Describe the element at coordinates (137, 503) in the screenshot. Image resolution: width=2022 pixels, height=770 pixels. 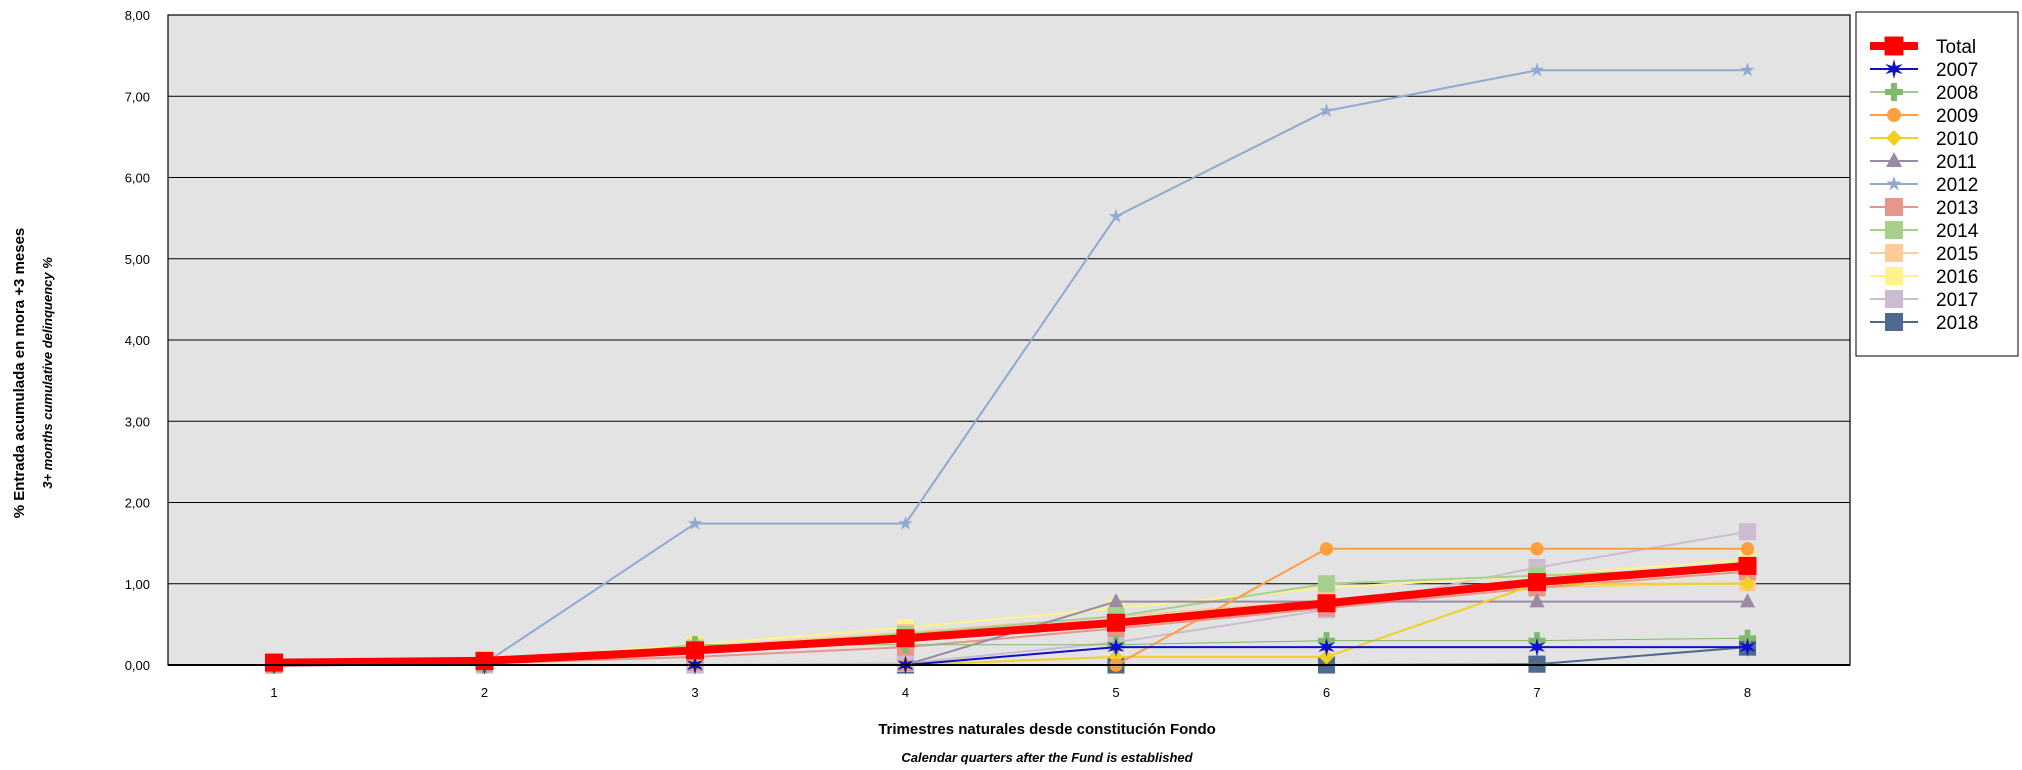
I see `y-tick-label: 2,00` at that location.